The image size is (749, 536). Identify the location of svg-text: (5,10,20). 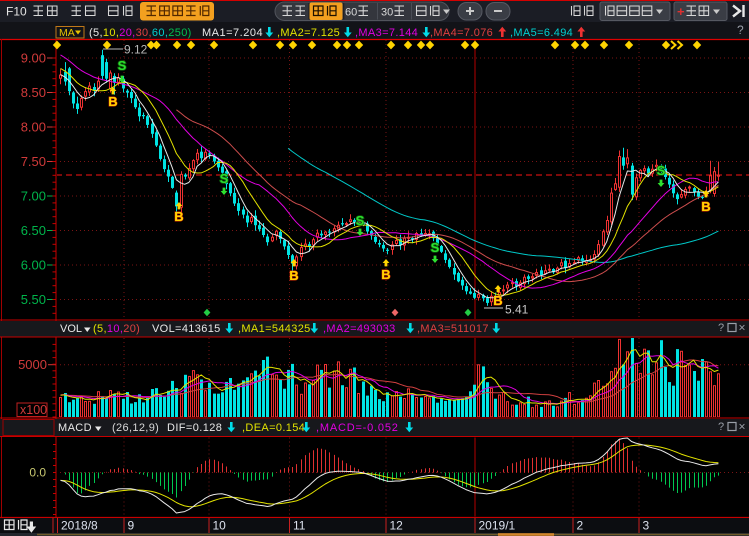
(116, 329).